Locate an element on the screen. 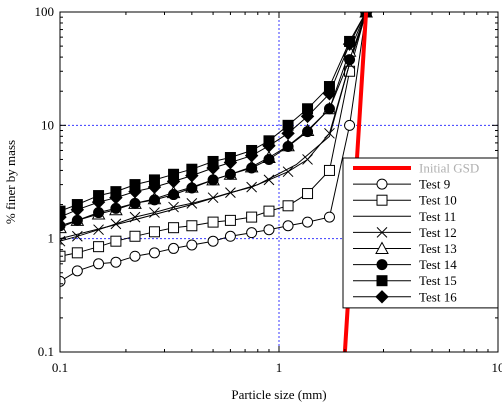 This screenshot has width=502, height=408. y-tick-label: 1 is located at coordinates (51, 238).